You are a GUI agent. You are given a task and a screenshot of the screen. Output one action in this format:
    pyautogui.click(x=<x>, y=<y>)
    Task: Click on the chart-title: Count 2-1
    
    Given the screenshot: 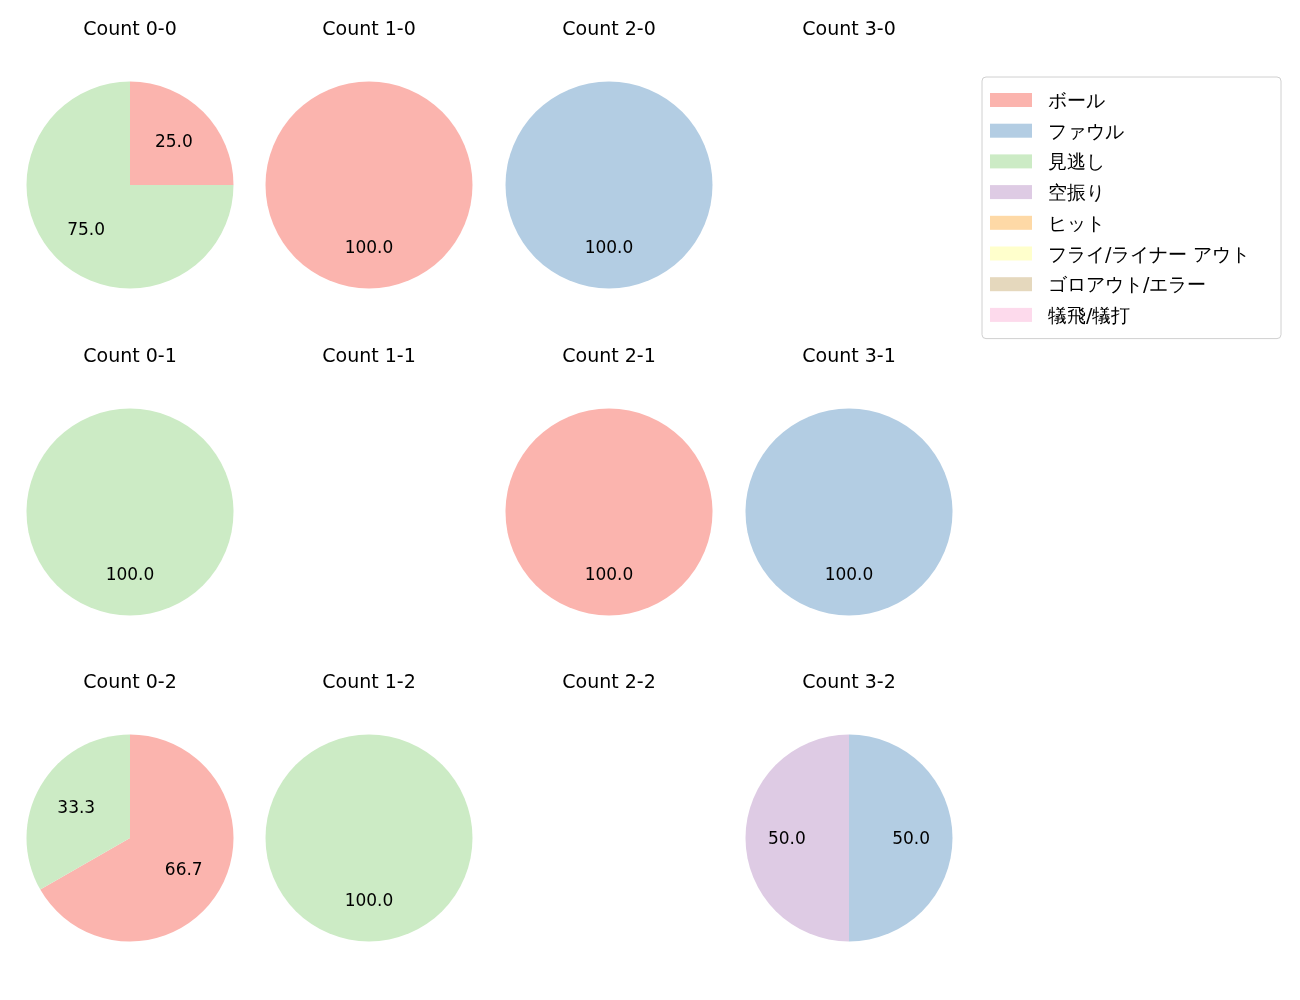 What is the action you would take?
    pyautogui.click(x=609, y=355)
    